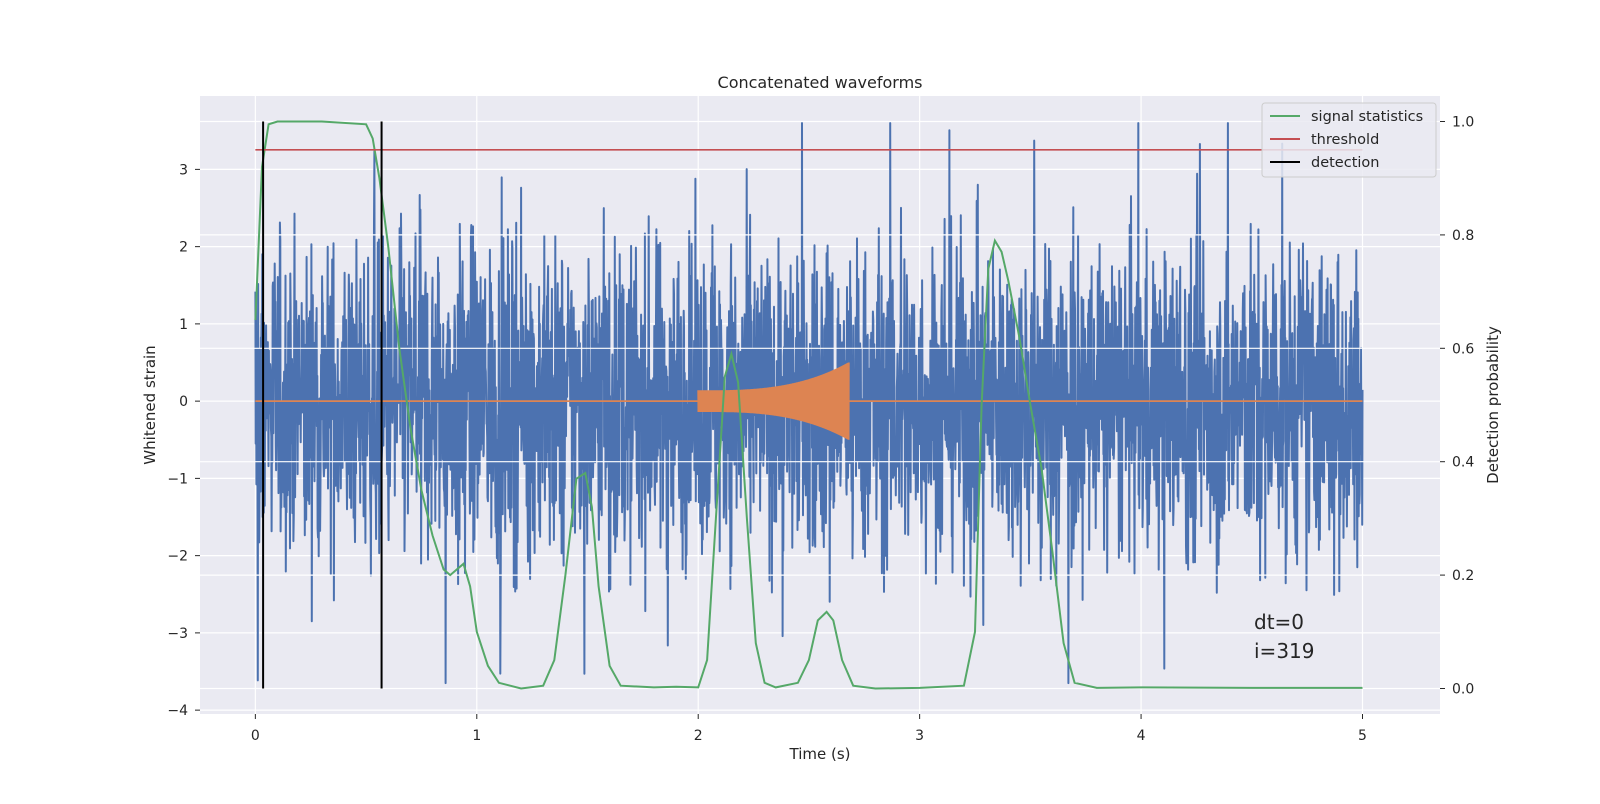  What do you see at coordinates (1463, 689) in the screenshot?
I see `y2-tick-label: 0.0` at bounding box center [1463, 689].